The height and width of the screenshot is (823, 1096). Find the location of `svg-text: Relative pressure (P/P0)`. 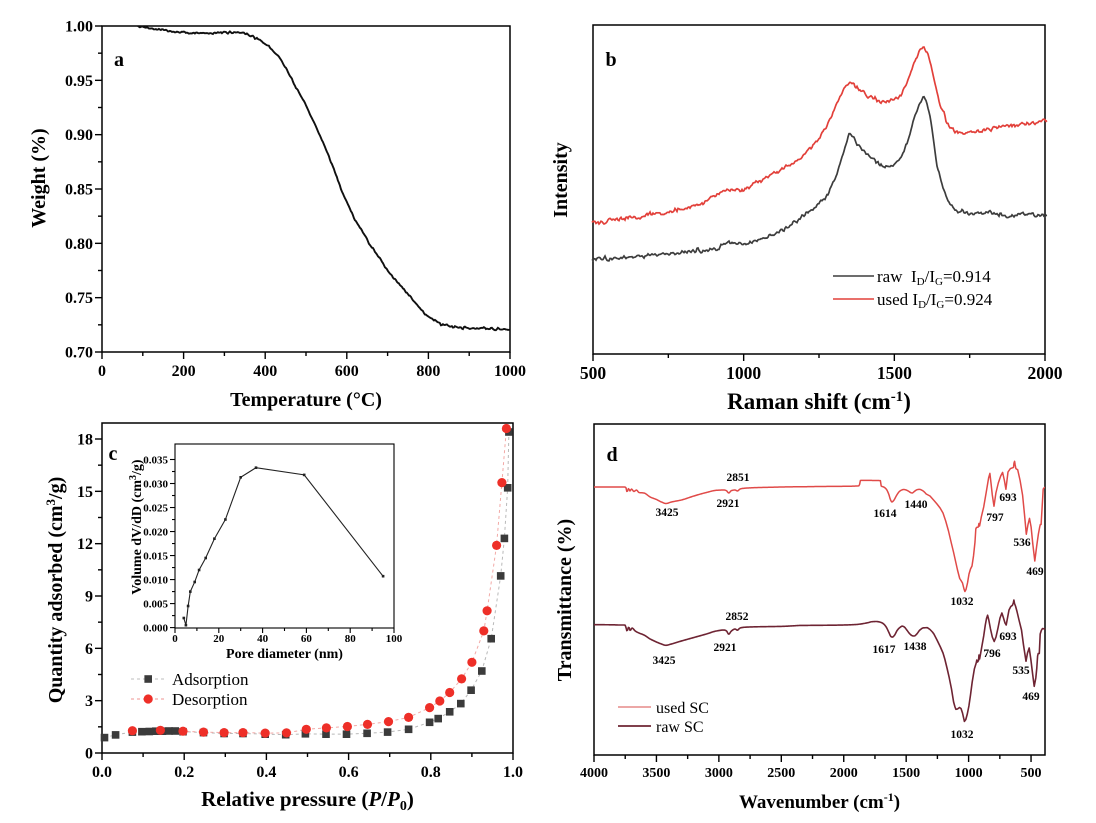

svg-text: Relative pressure (P/P0) is located at coordinates (307, 800).